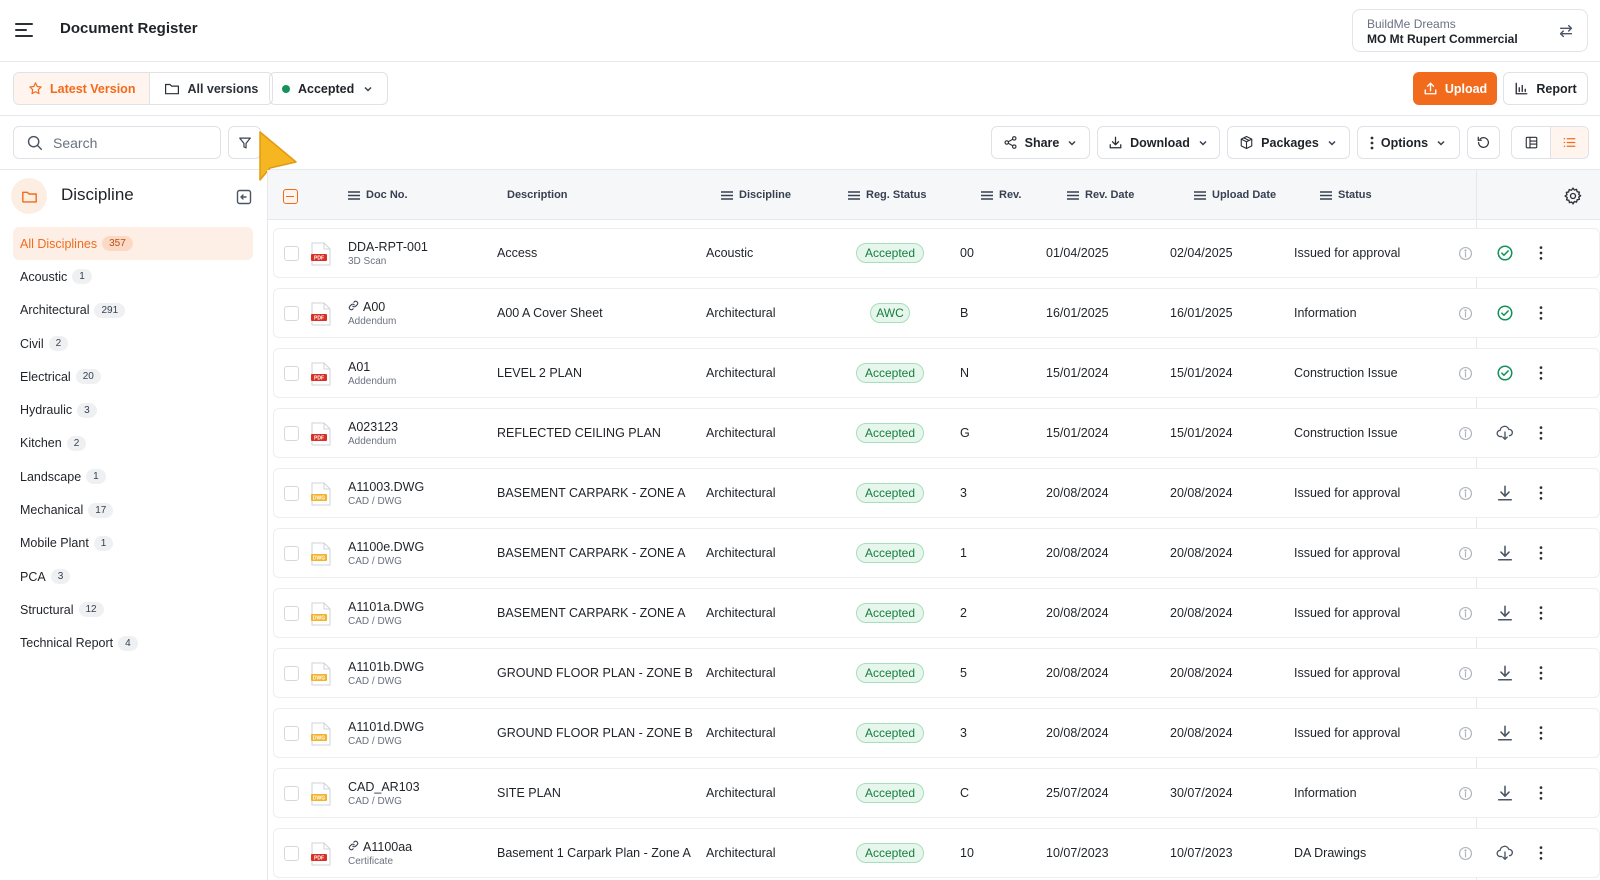  What do you see at coordinates (290, 196) in the screenshot?
I see `select-all-checkbox` at bounding box center [290, 196].